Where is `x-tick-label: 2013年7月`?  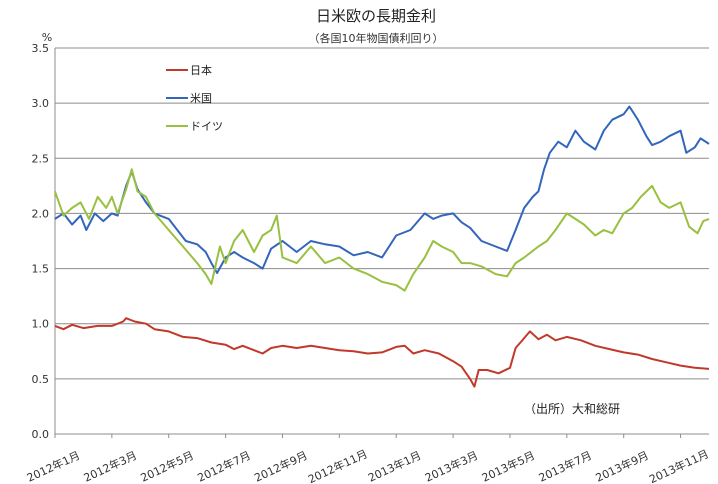
x-tick-label: 2013年7月 is located at coordinates (565, 466).